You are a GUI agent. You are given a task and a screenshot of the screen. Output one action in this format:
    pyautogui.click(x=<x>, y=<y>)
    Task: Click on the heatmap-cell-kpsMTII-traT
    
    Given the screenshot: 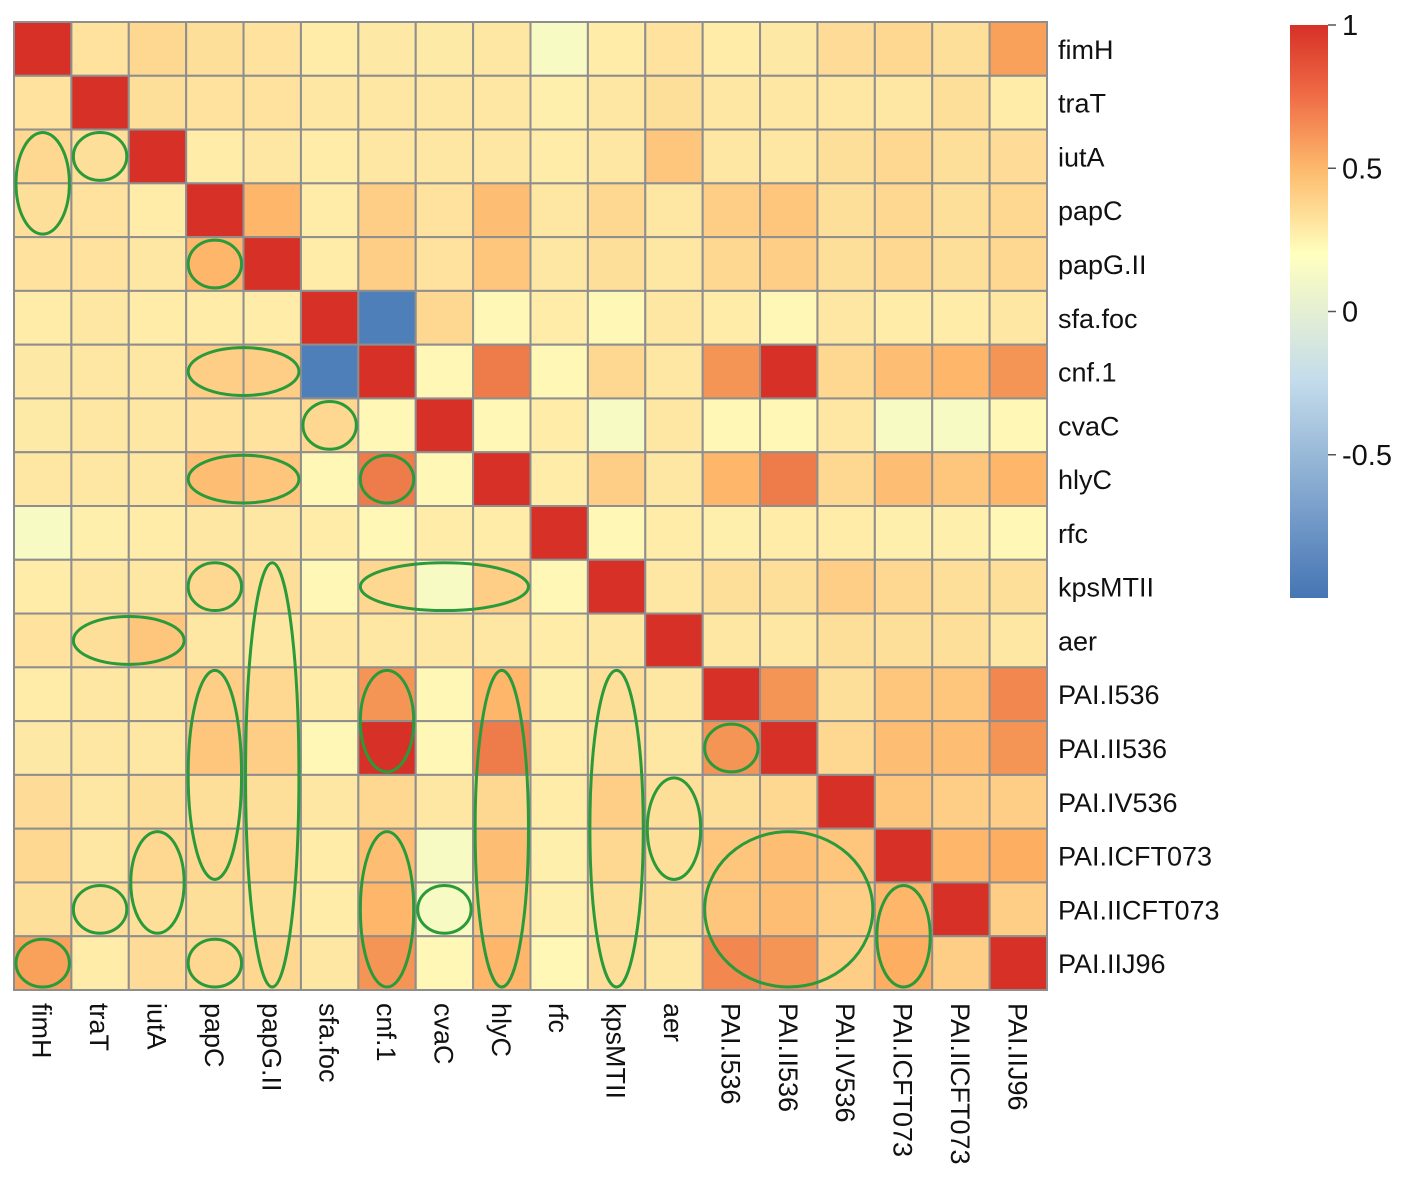 What is the action you would take?
    pyautogui.click(x=100, y=586)
    